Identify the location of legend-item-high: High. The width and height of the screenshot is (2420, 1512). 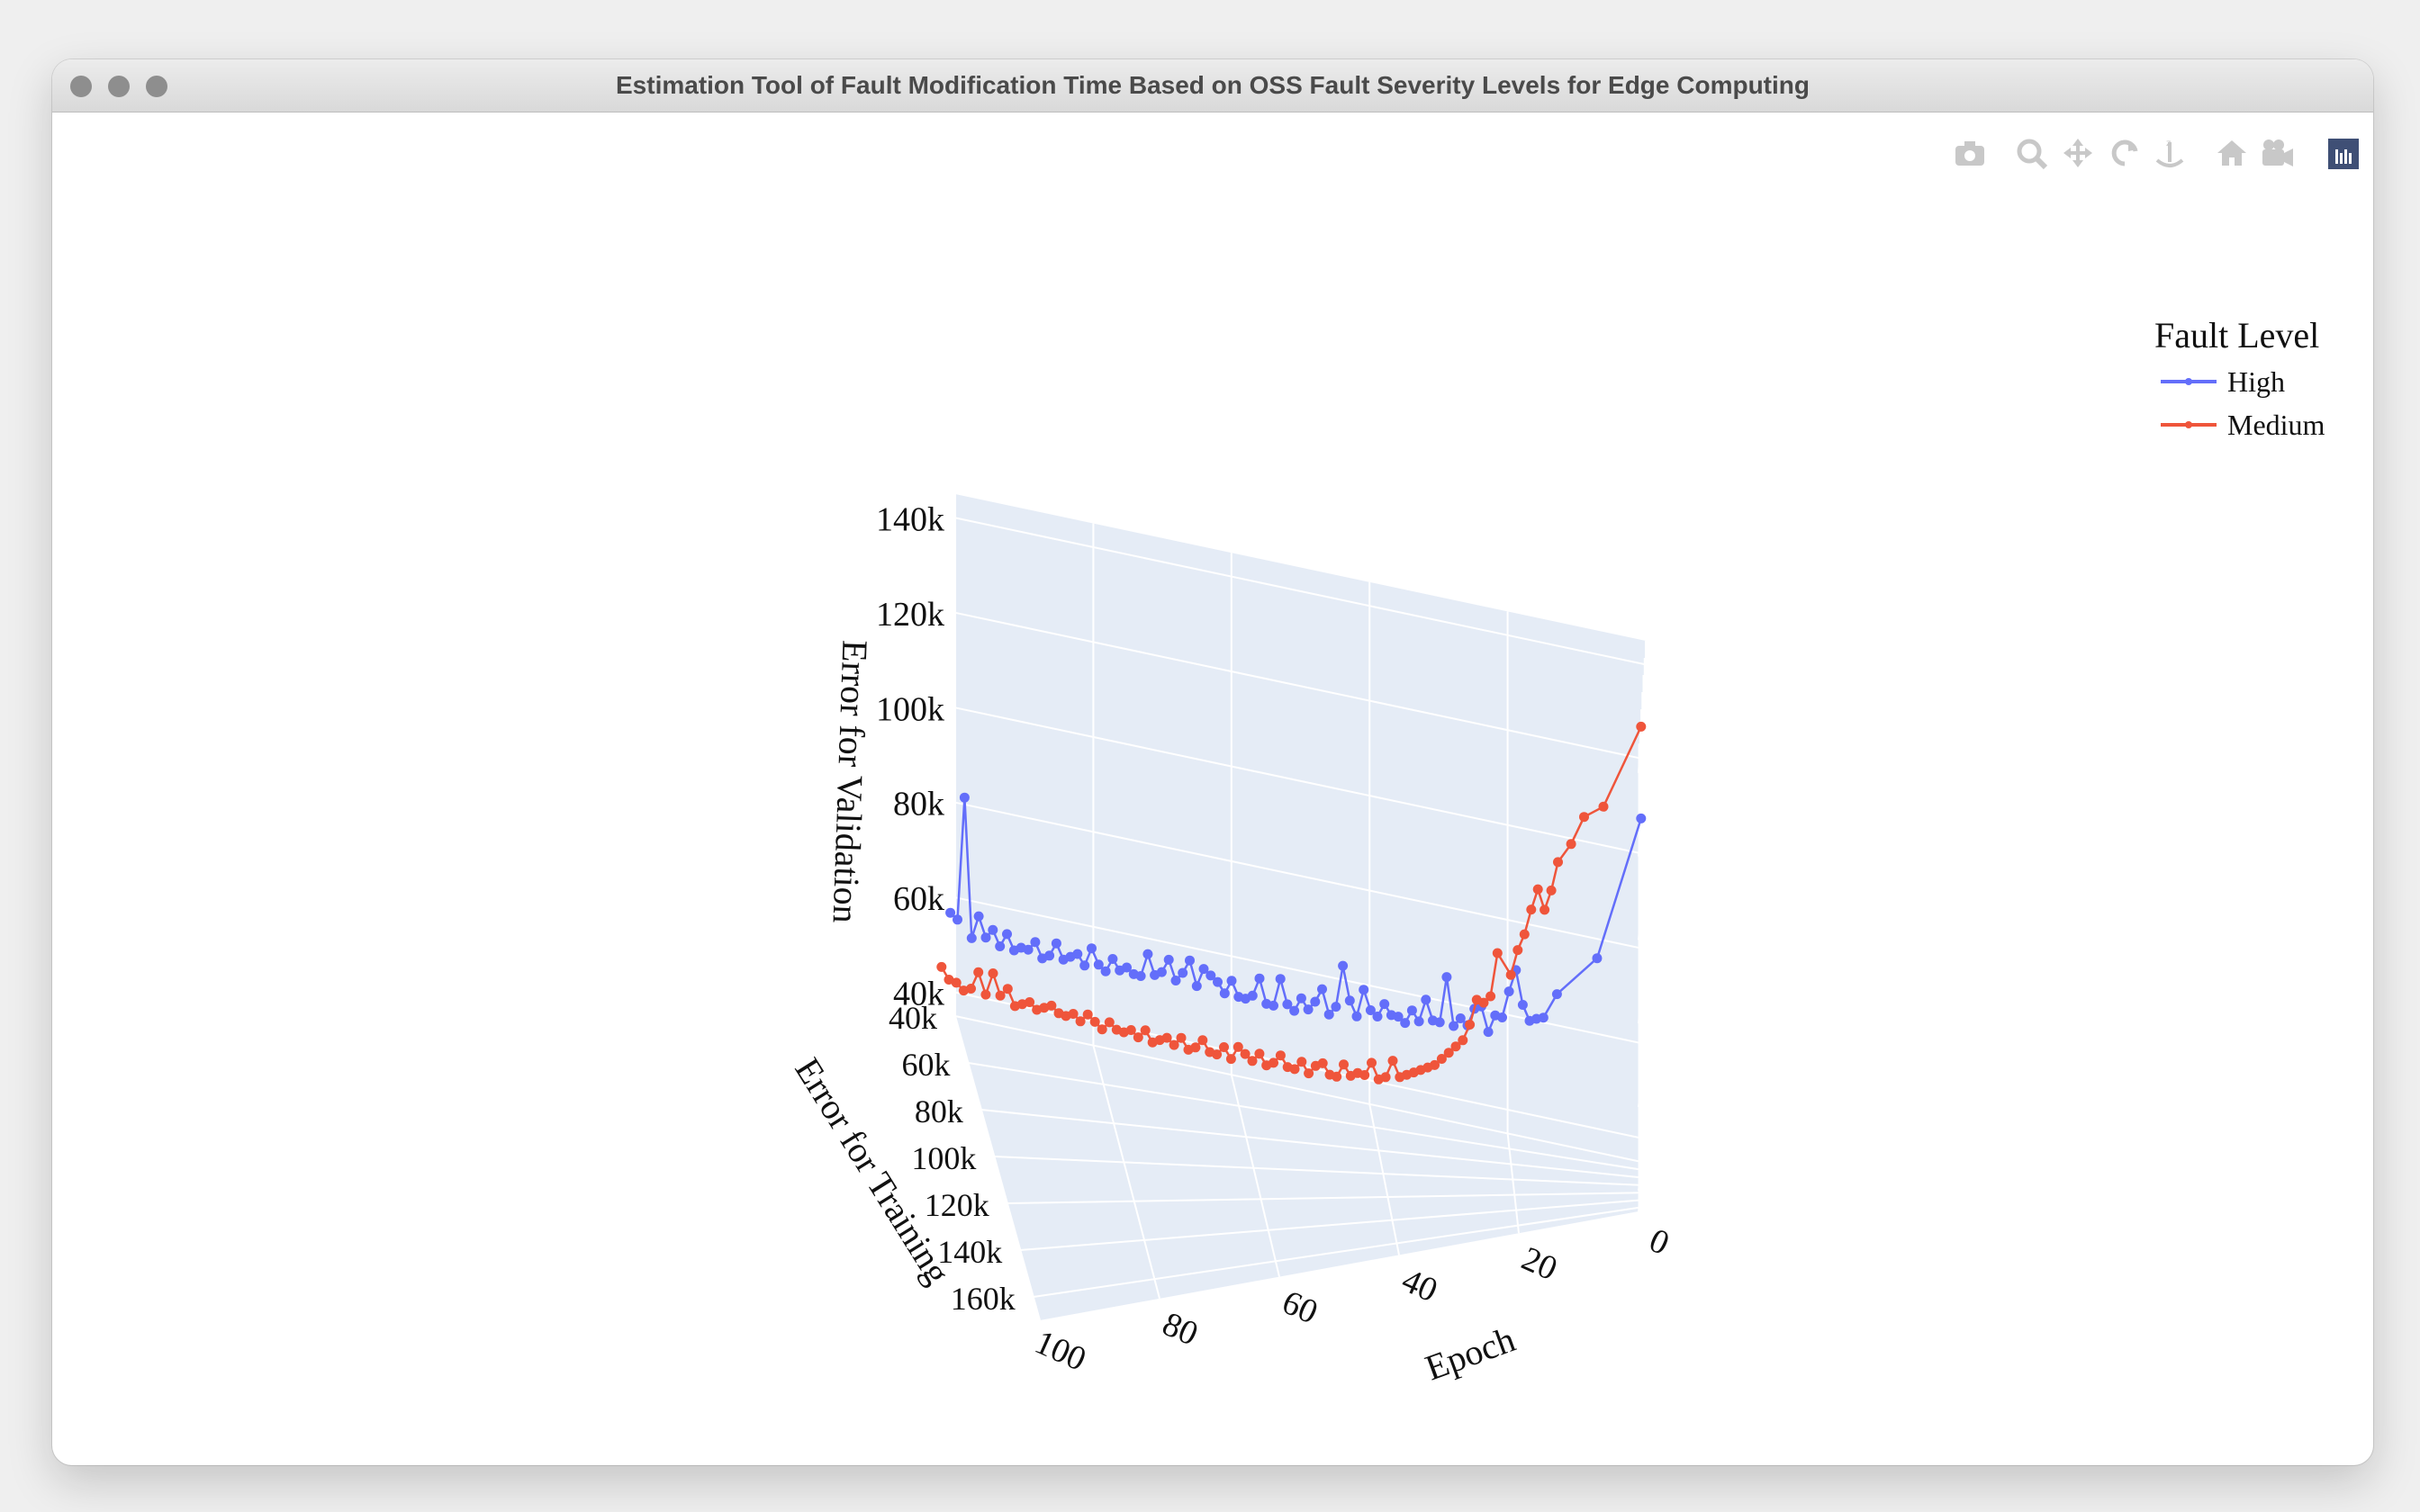
(2223, 382).